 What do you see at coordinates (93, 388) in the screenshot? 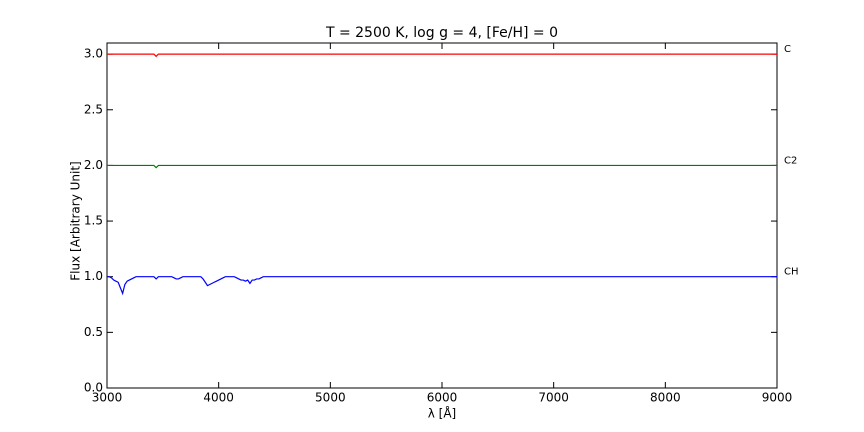
I see `y-tick-label: 0.0` at bounding box center [93, 388].